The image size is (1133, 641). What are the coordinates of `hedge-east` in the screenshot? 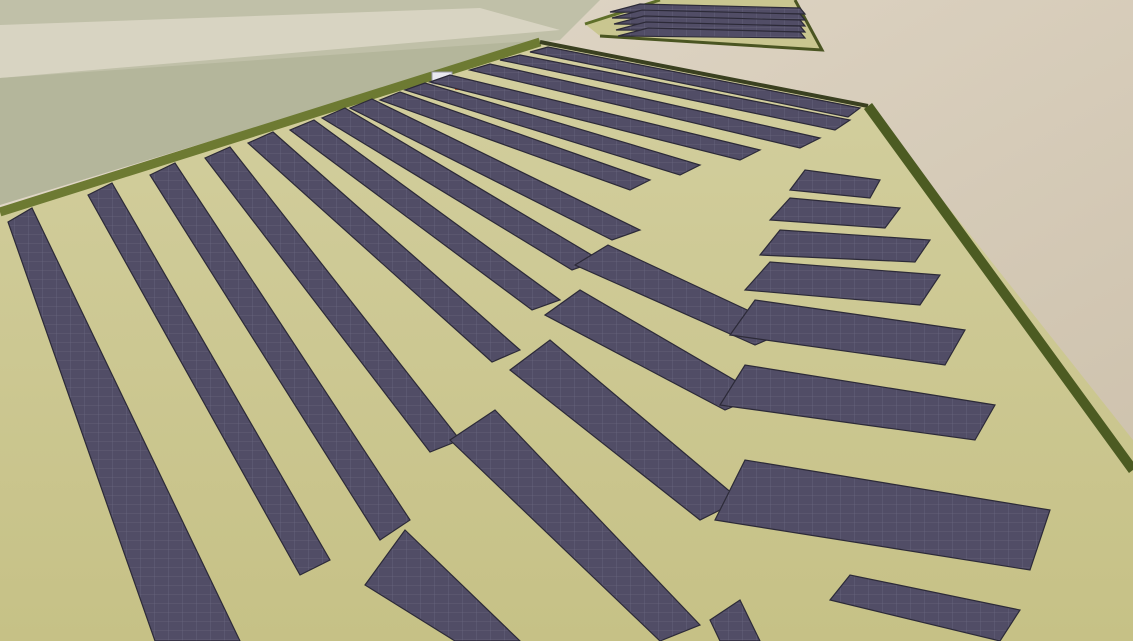 It's located at (998, 288).